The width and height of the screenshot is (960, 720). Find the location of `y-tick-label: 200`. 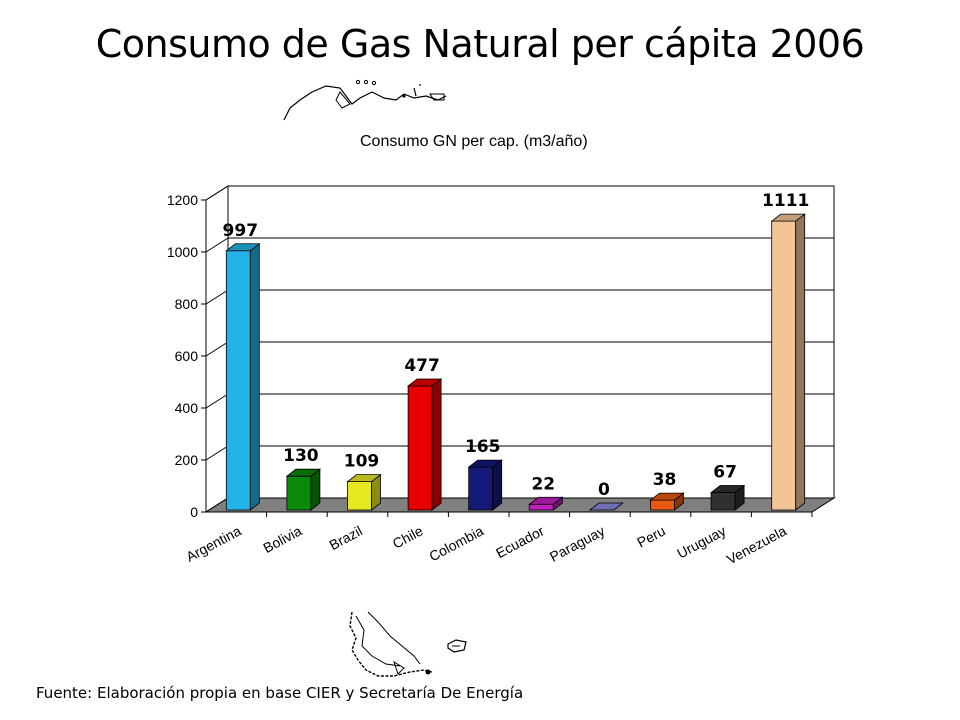

y-tick-label: 200 is located at coordinates (187, 460).